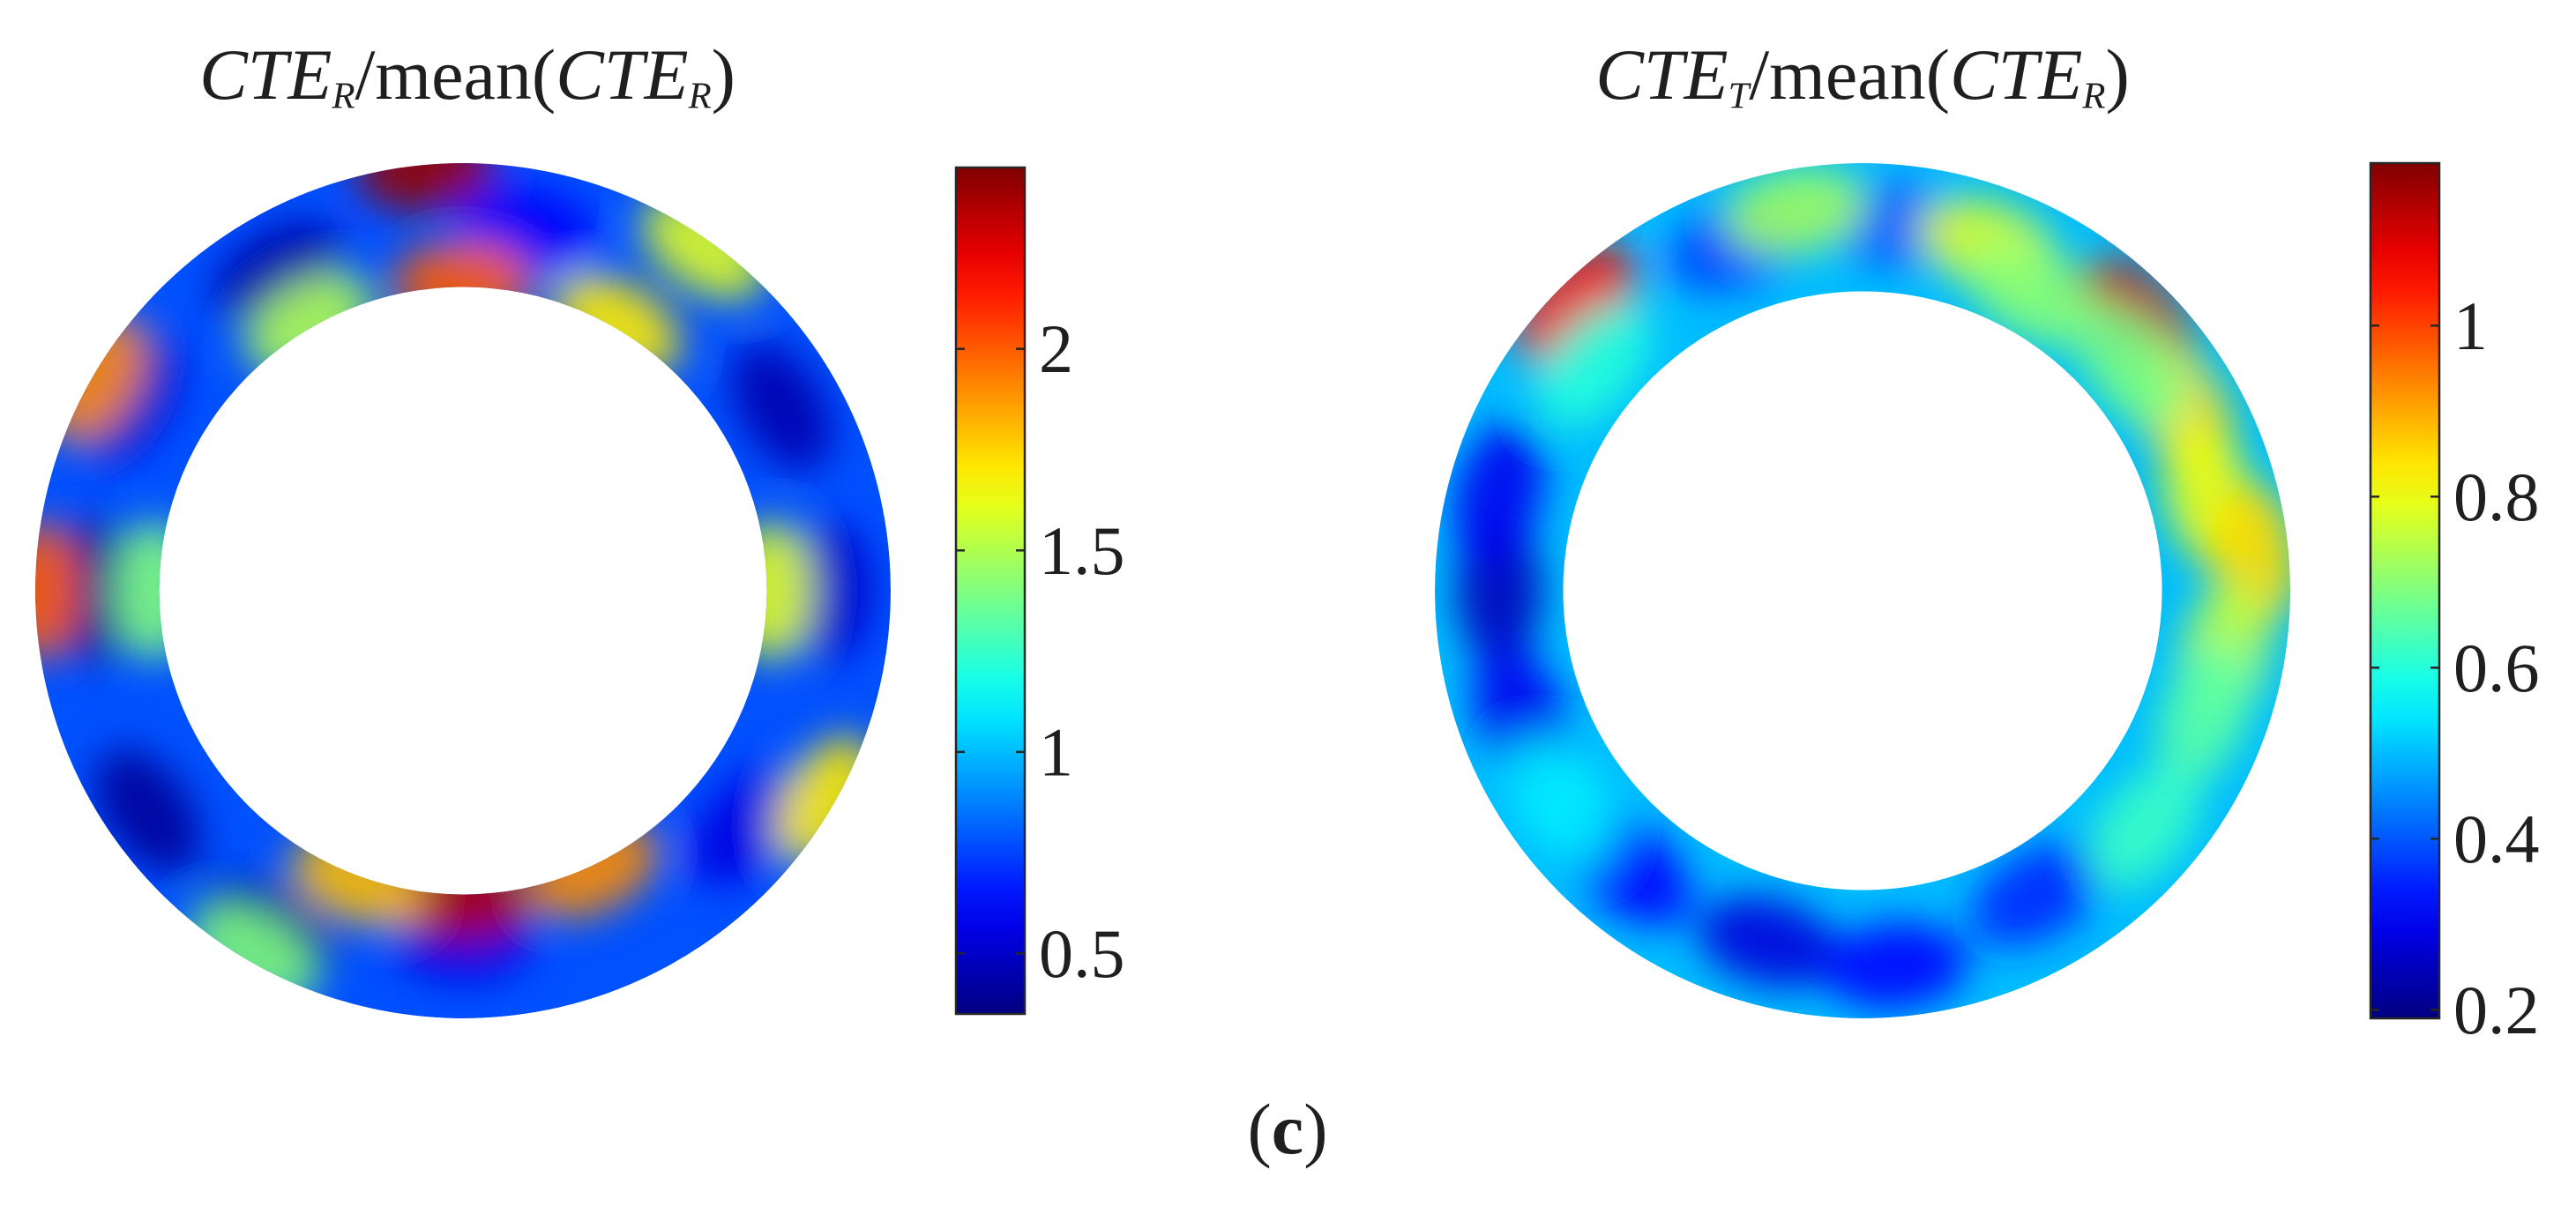 The width and height of the screenshot is (2576, 1222). What do you see at coordinates (1739, 96) in the screenshot?
I see `right-title-num-sub: T` at bounding box center [1739, 96].